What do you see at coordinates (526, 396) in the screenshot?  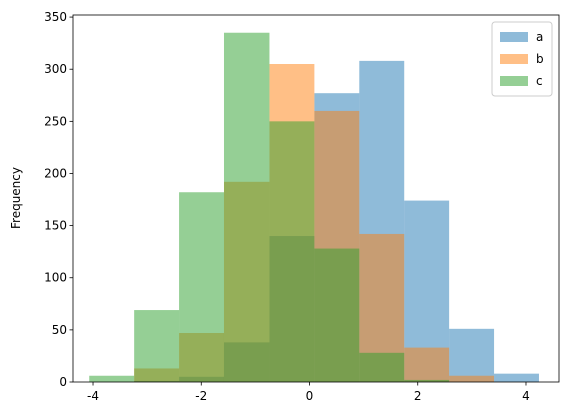 I see `x-tick-label: 4` at bounding box center [526, 396].